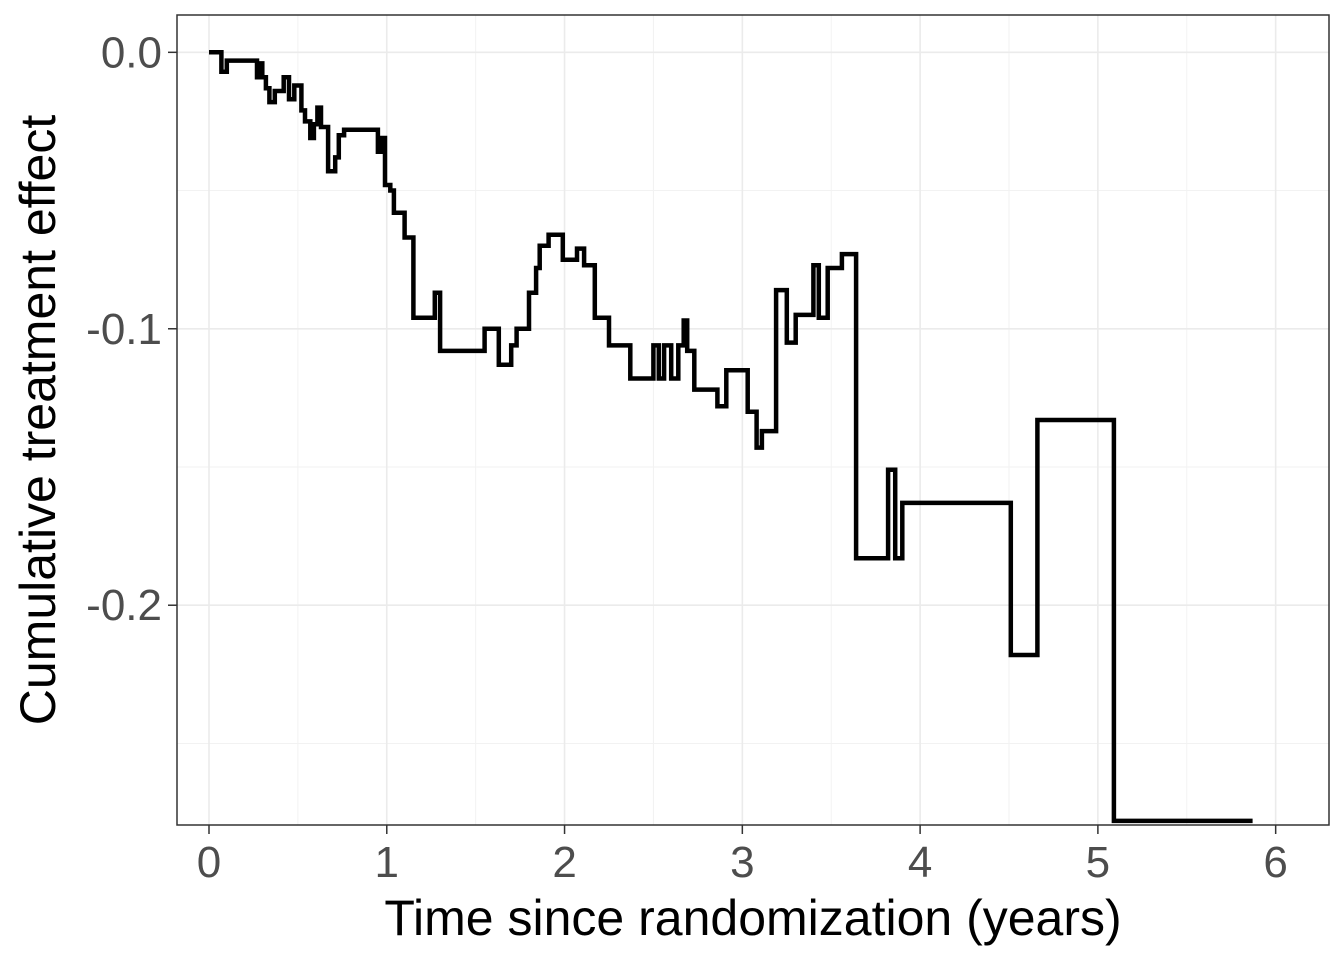 The height and width of the screenshot is (960, 1344). I want to click on y-axis: 0.0 -0.1 -0.2, so click(131, 329).